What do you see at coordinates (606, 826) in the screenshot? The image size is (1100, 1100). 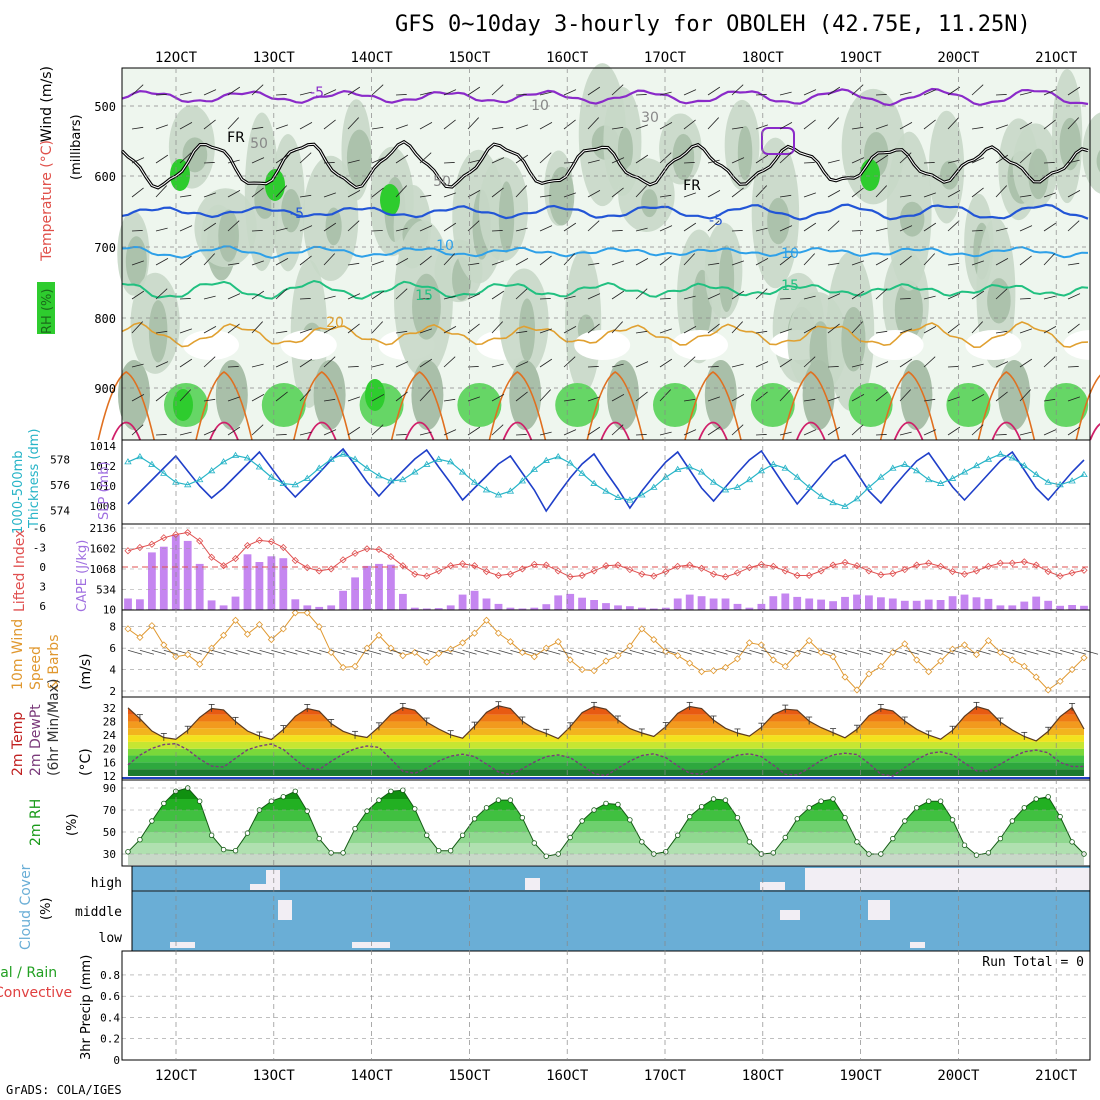 I see `rh-band` at bounding box center [606, 826].